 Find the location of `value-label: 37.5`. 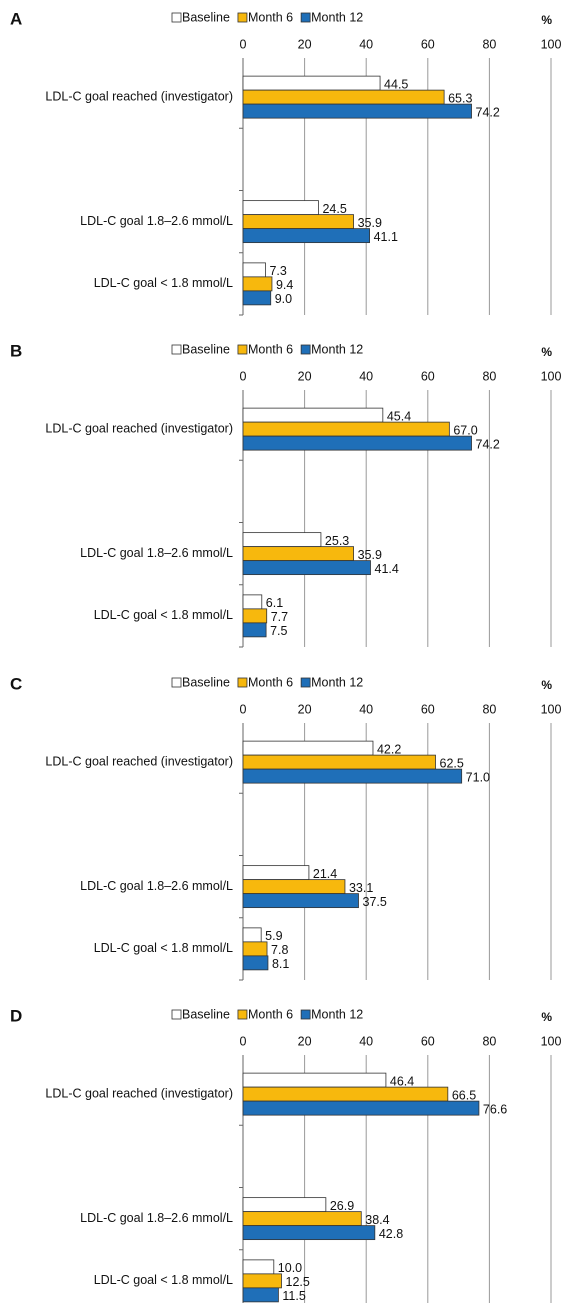

value-label: 37.5 is located at coordinates (375, 902).